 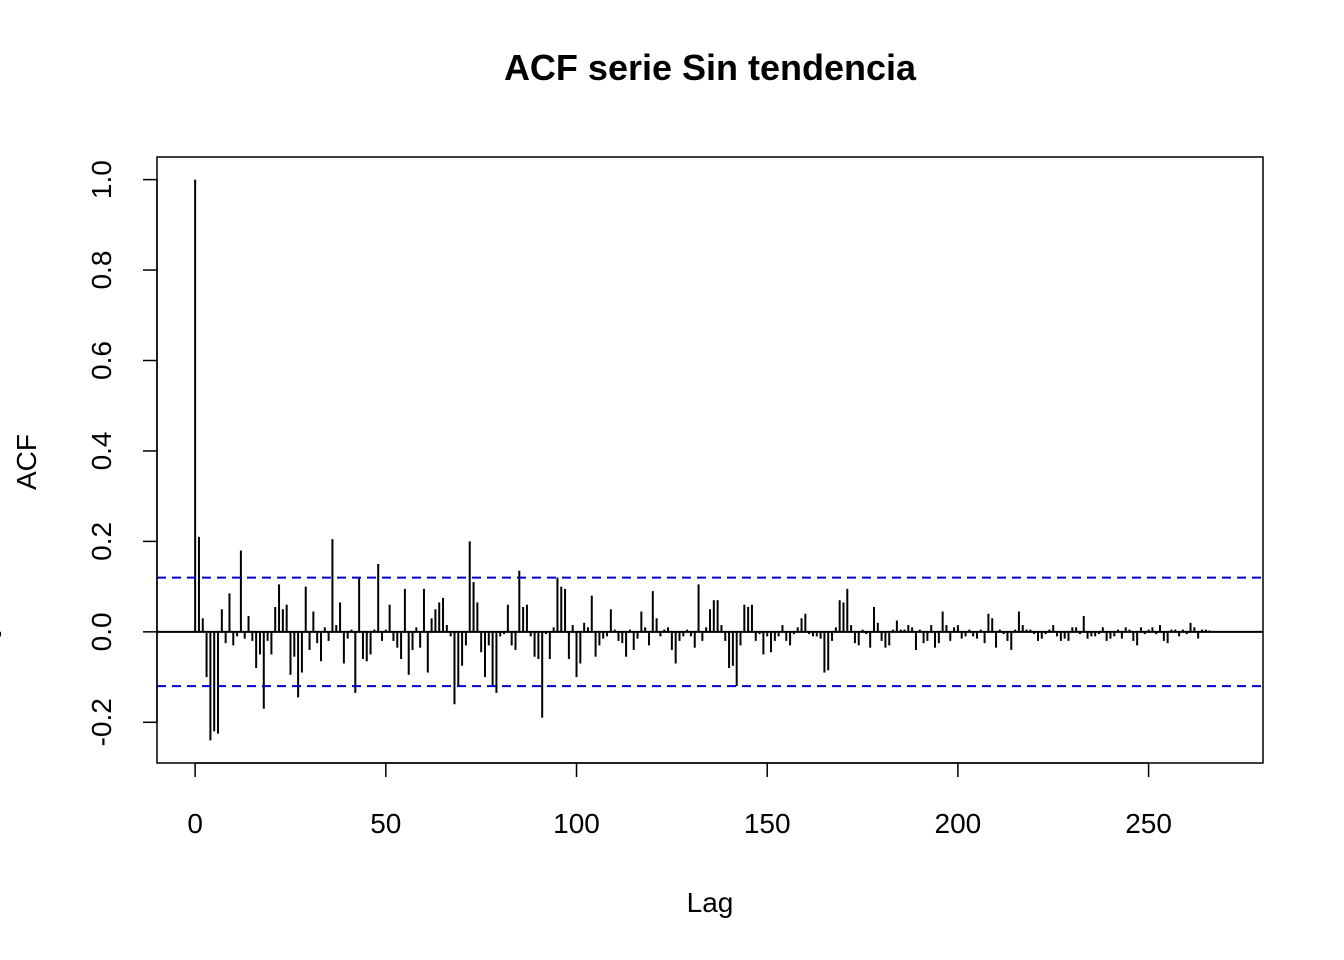 I want to click on y-tick-label: 0.4, so click(x=101, y=450).